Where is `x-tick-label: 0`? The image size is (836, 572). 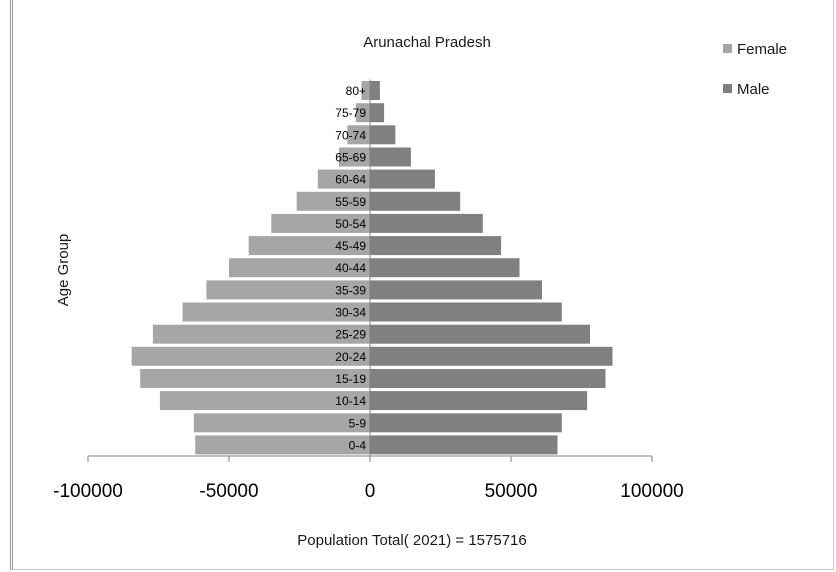 x-tick-label: 0 is located at coordinates (370, 491).